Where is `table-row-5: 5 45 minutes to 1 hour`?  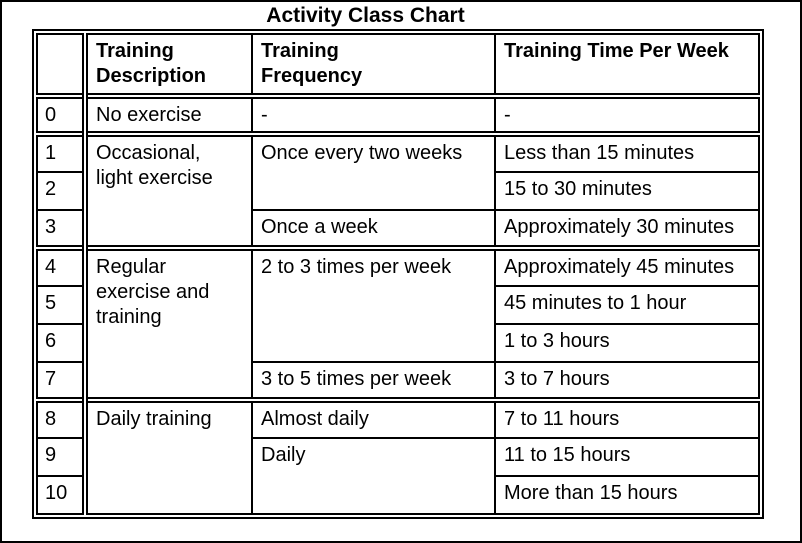 table-row-5: 5 45 minutes to 1 hour is located at coordinates (398, 305).